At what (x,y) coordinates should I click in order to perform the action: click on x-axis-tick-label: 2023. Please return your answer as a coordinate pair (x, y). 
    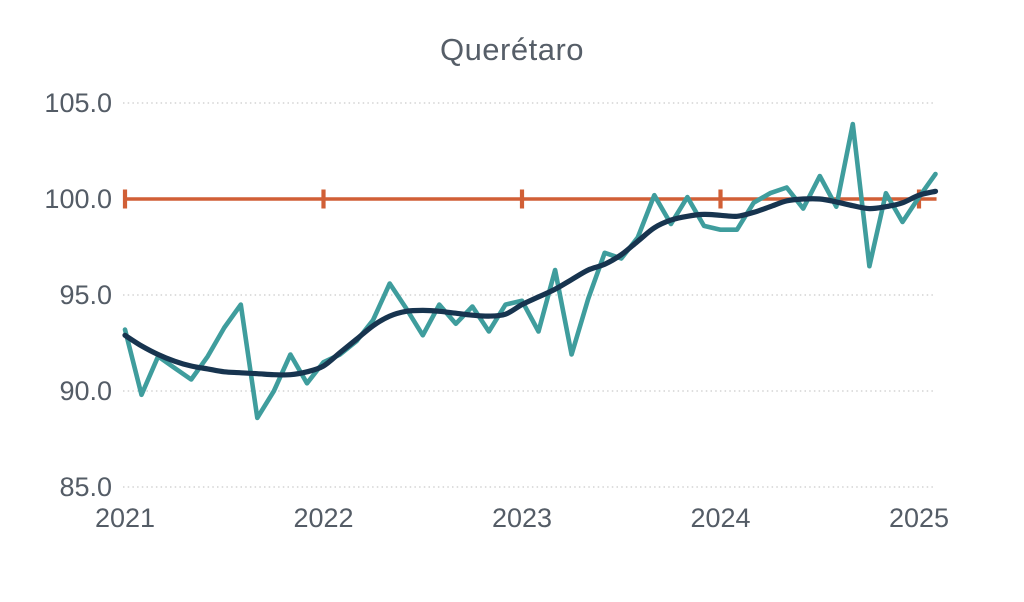
    Looking at the image, I should click on (522, 518).